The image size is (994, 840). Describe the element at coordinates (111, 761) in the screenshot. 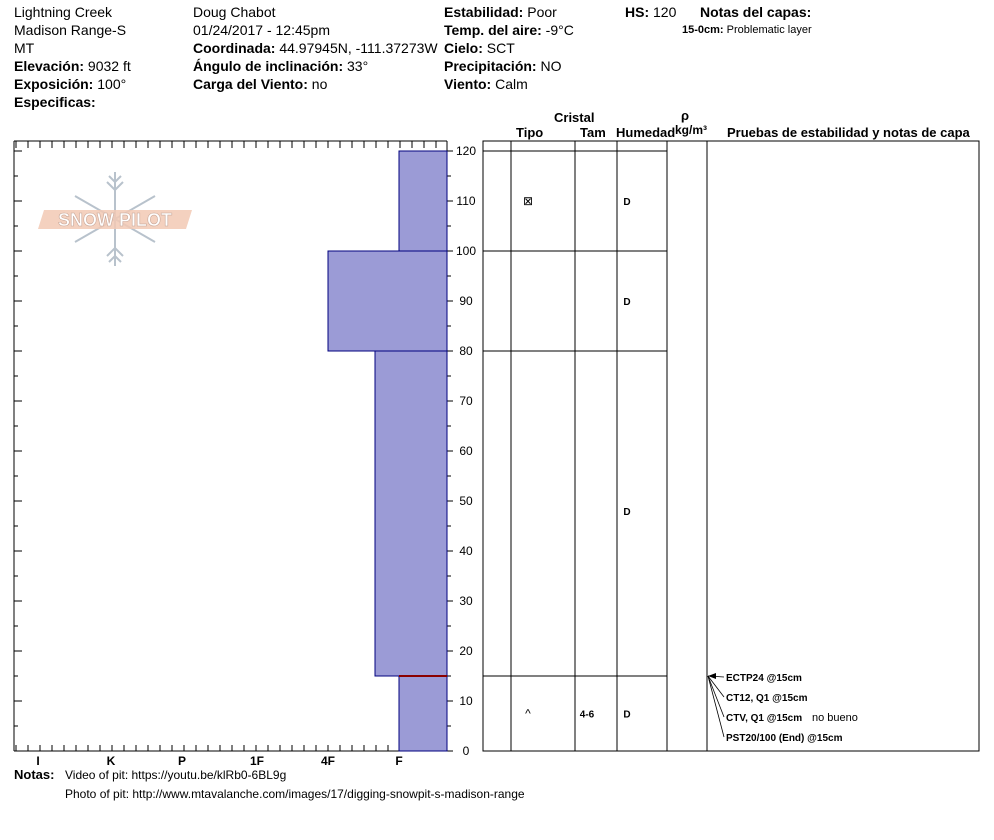

I see `hardness-tick-label: K` at that location.